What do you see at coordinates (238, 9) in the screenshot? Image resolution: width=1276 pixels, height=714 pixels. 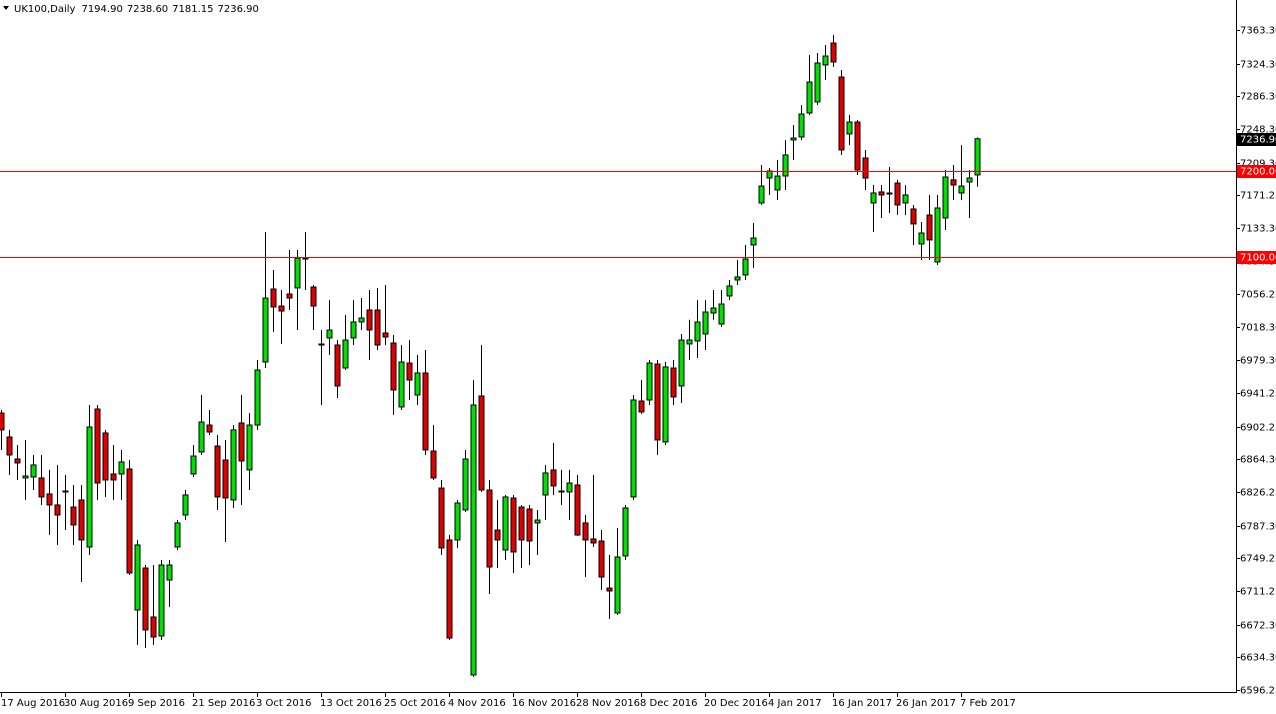 I see `header-close: 7236.90` at bounding box center [238, 9].